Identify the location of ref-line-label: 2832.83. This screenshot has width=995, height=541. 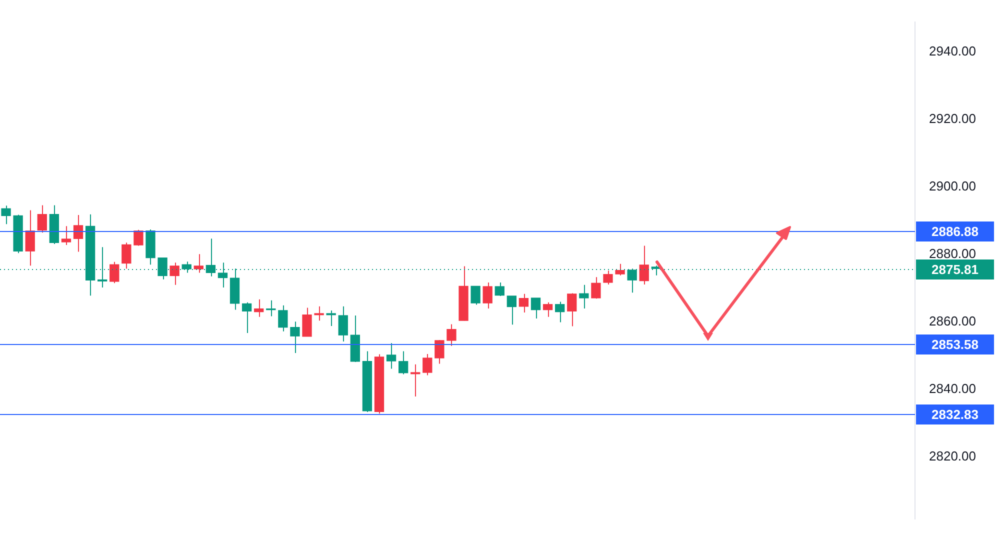
(955, 414).